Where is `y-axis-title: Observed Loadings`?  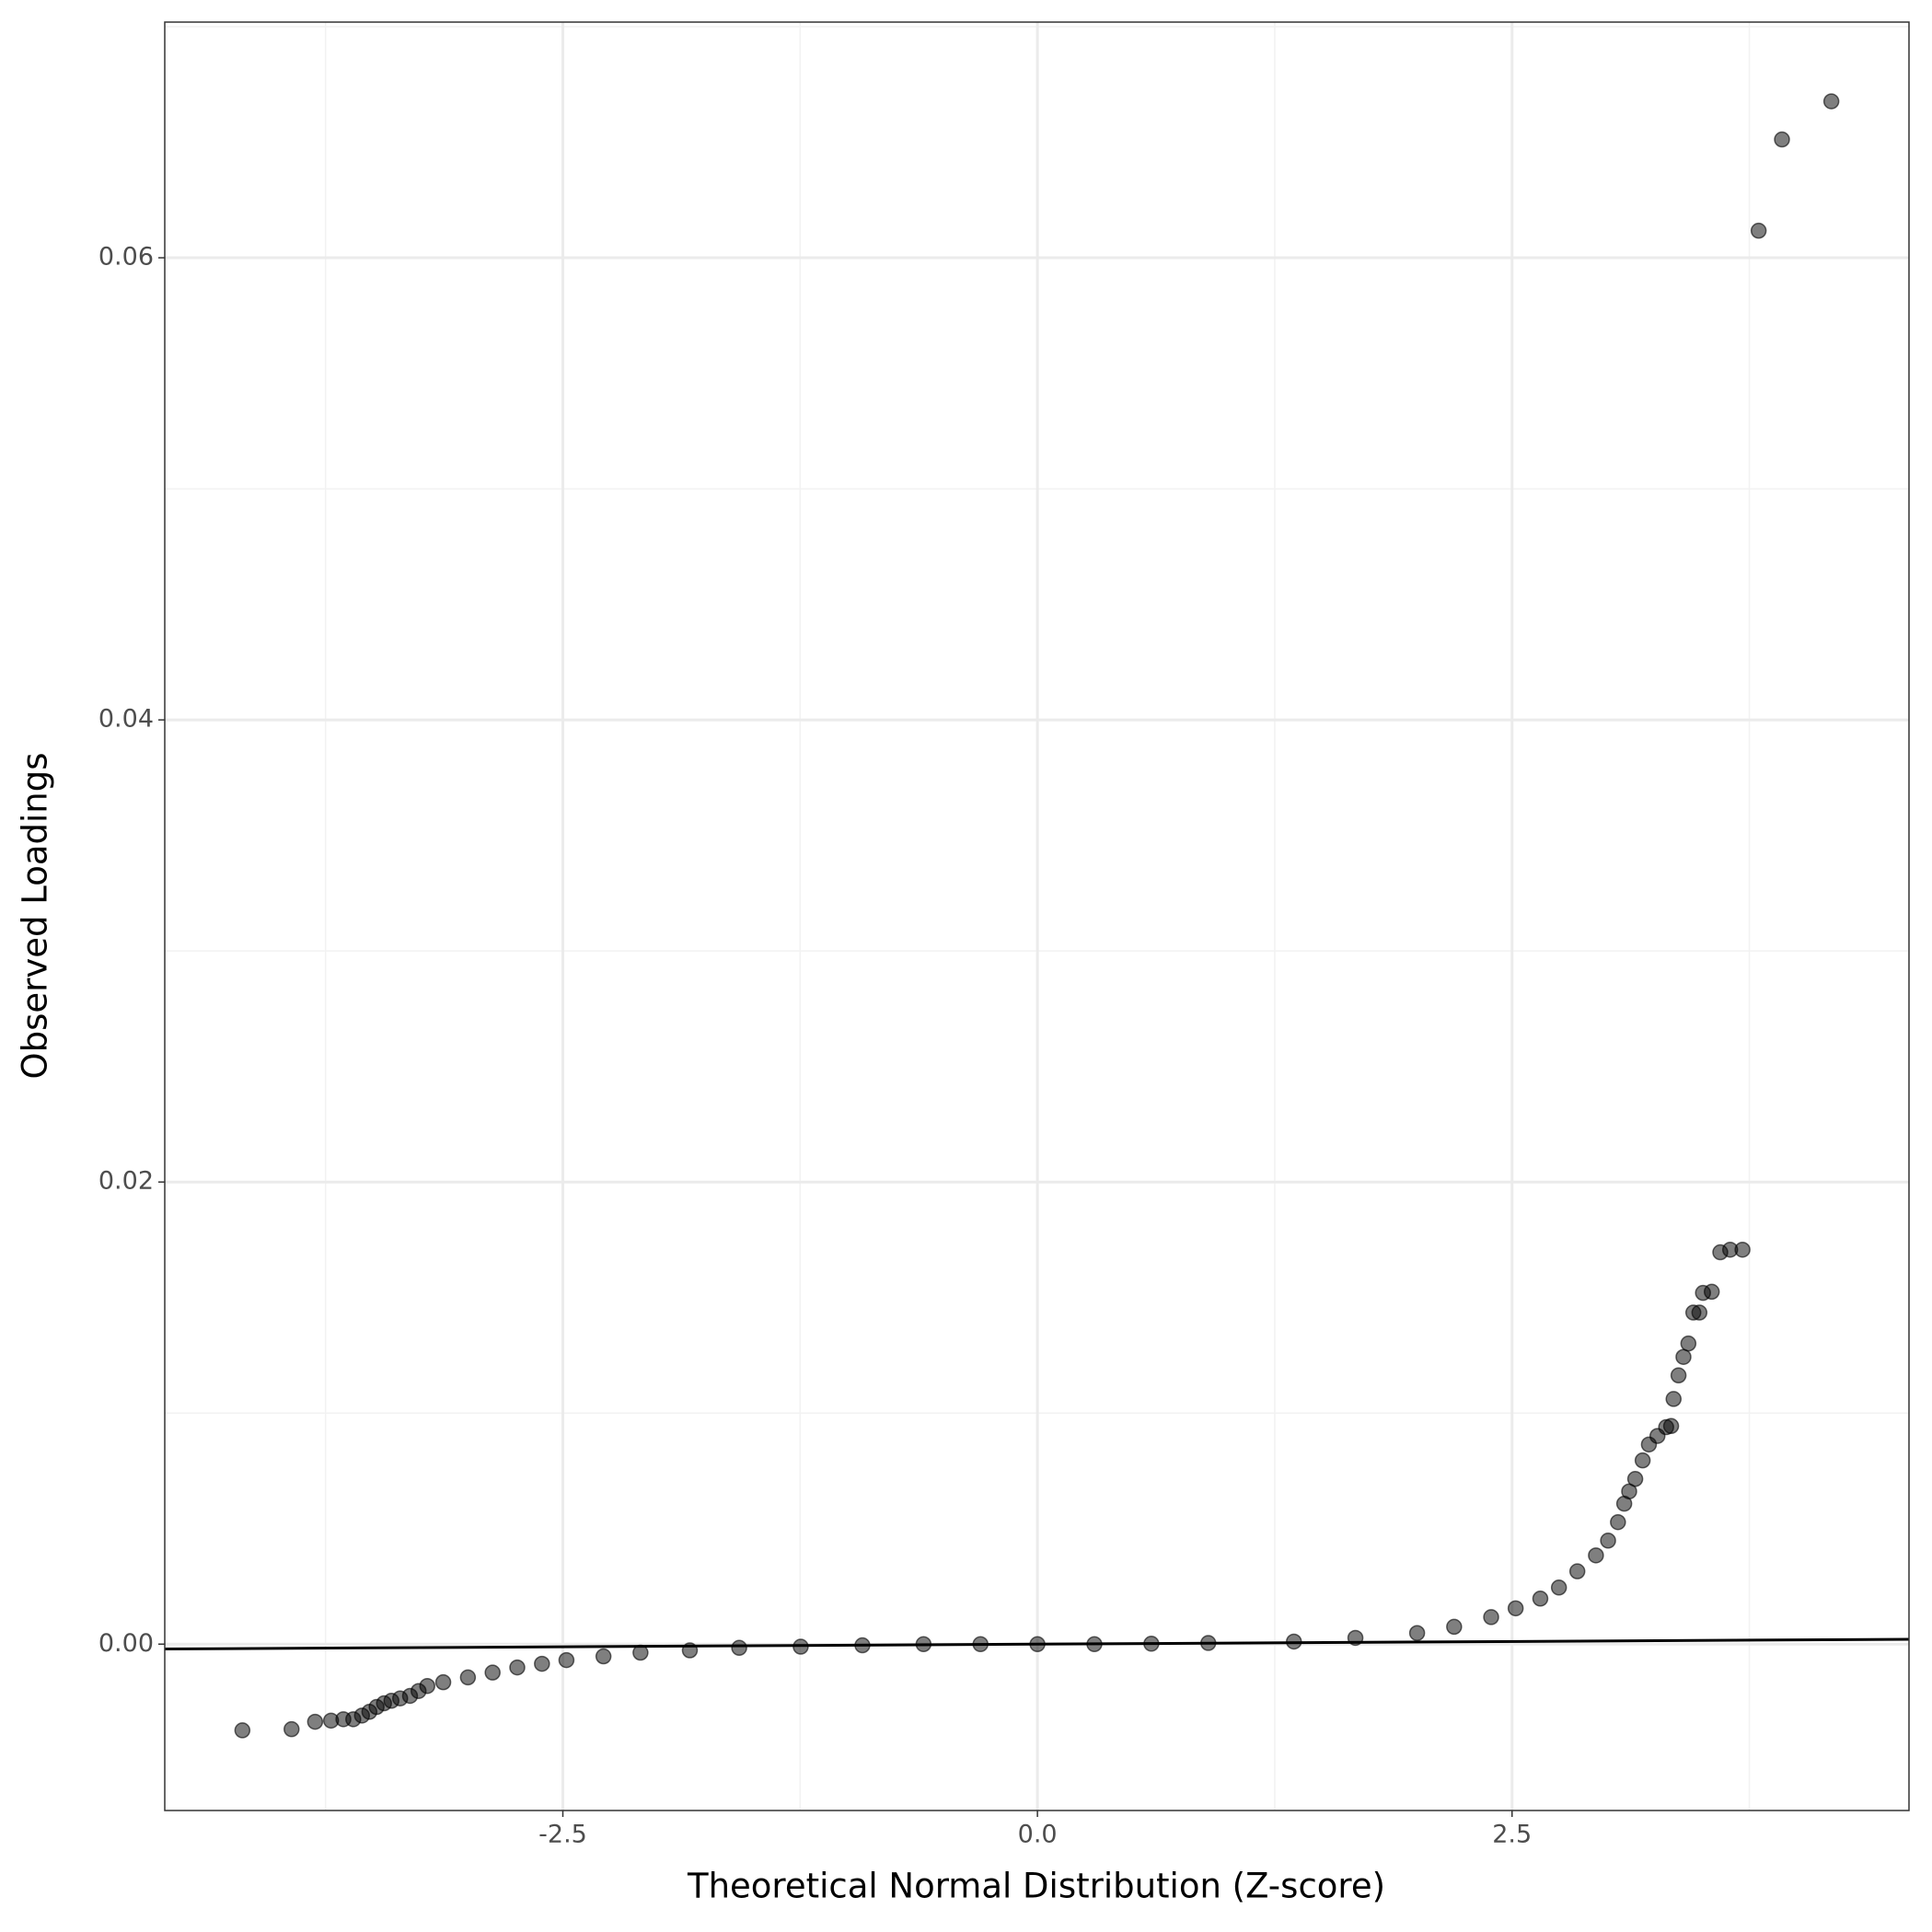
y-axis-title: Observed Loadings is located at coordinates (35, 916).